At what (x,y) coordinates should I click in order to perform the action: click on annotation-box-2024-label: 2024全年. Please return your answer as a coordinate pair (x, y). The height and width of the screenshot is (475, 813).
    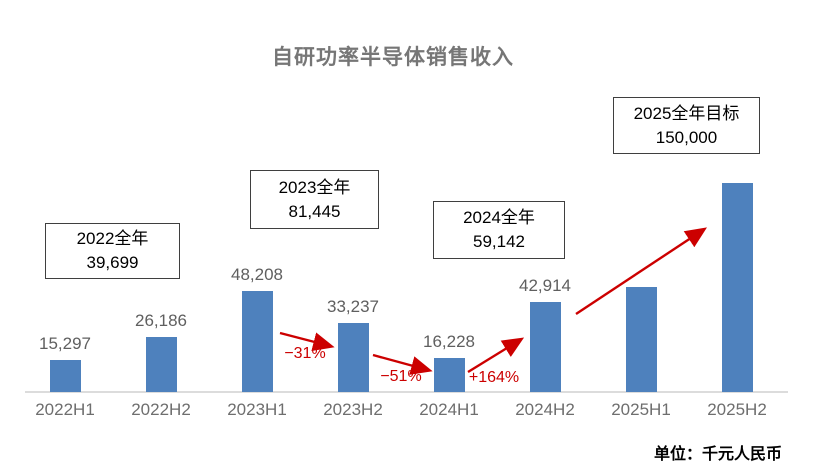
    Looking at the image, I should click on (499, 217).